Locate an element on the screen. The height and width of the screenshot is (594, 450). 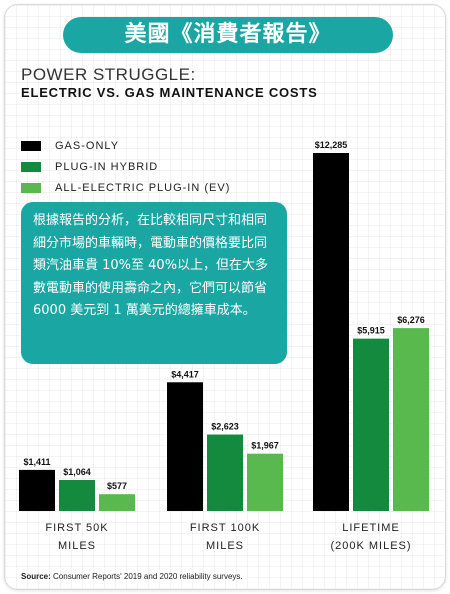
category-label-1-line2: MILES is located at coordinates (225, 546).